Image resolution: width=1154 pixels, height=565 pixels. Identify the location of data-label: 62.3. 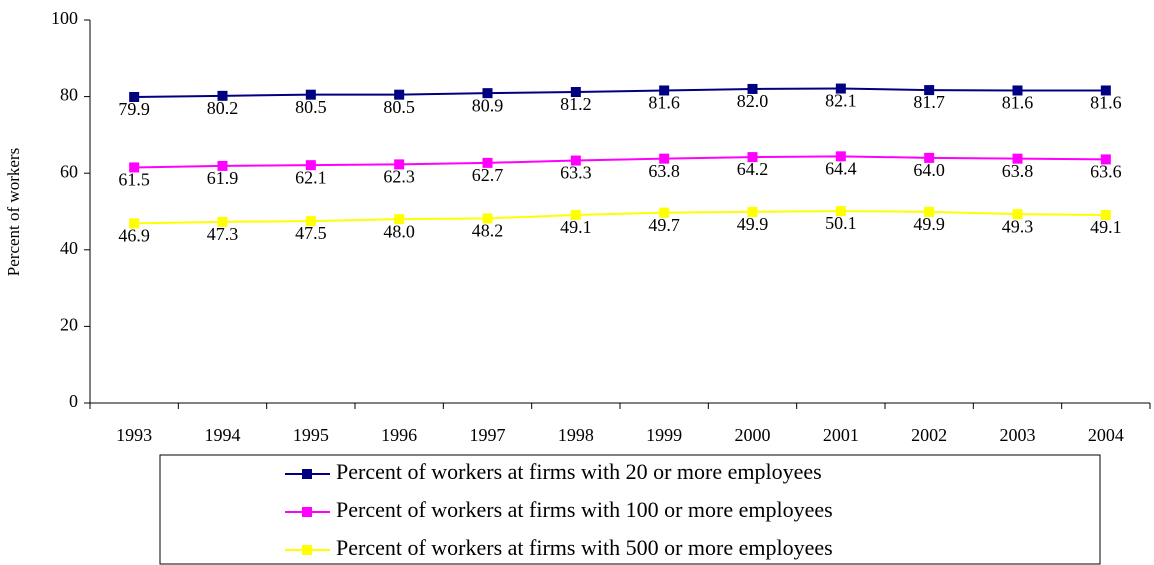
(399, 177).